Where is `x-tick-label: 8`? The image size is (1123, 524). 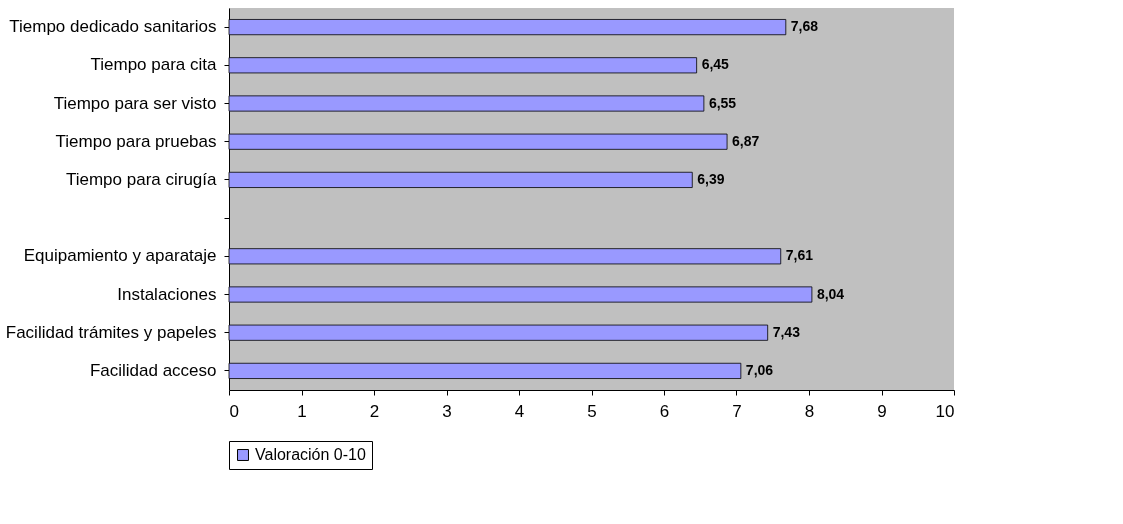
x-tick-label: 8 is located at coordinates (809, 411).